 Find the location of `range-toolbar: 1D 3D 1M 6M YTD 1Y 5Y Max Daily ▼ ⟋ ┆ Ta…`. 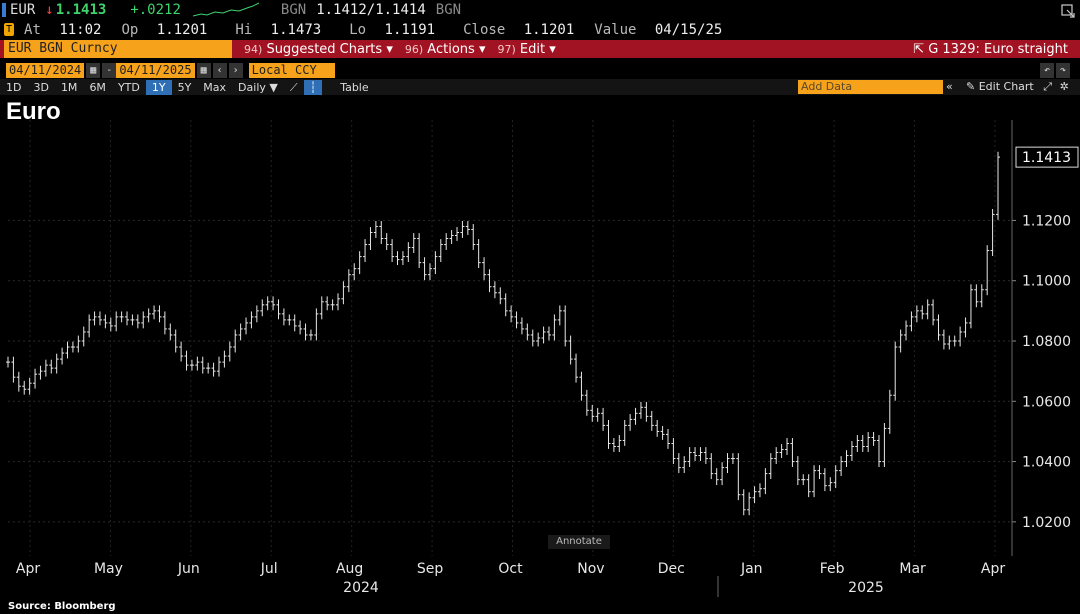

range-toolbar: 1D 3D 1M 6M YTD 1Y 5Y Max Daily ▼ ⟋ ┆ Ta… is located at coordinates (540, 87).